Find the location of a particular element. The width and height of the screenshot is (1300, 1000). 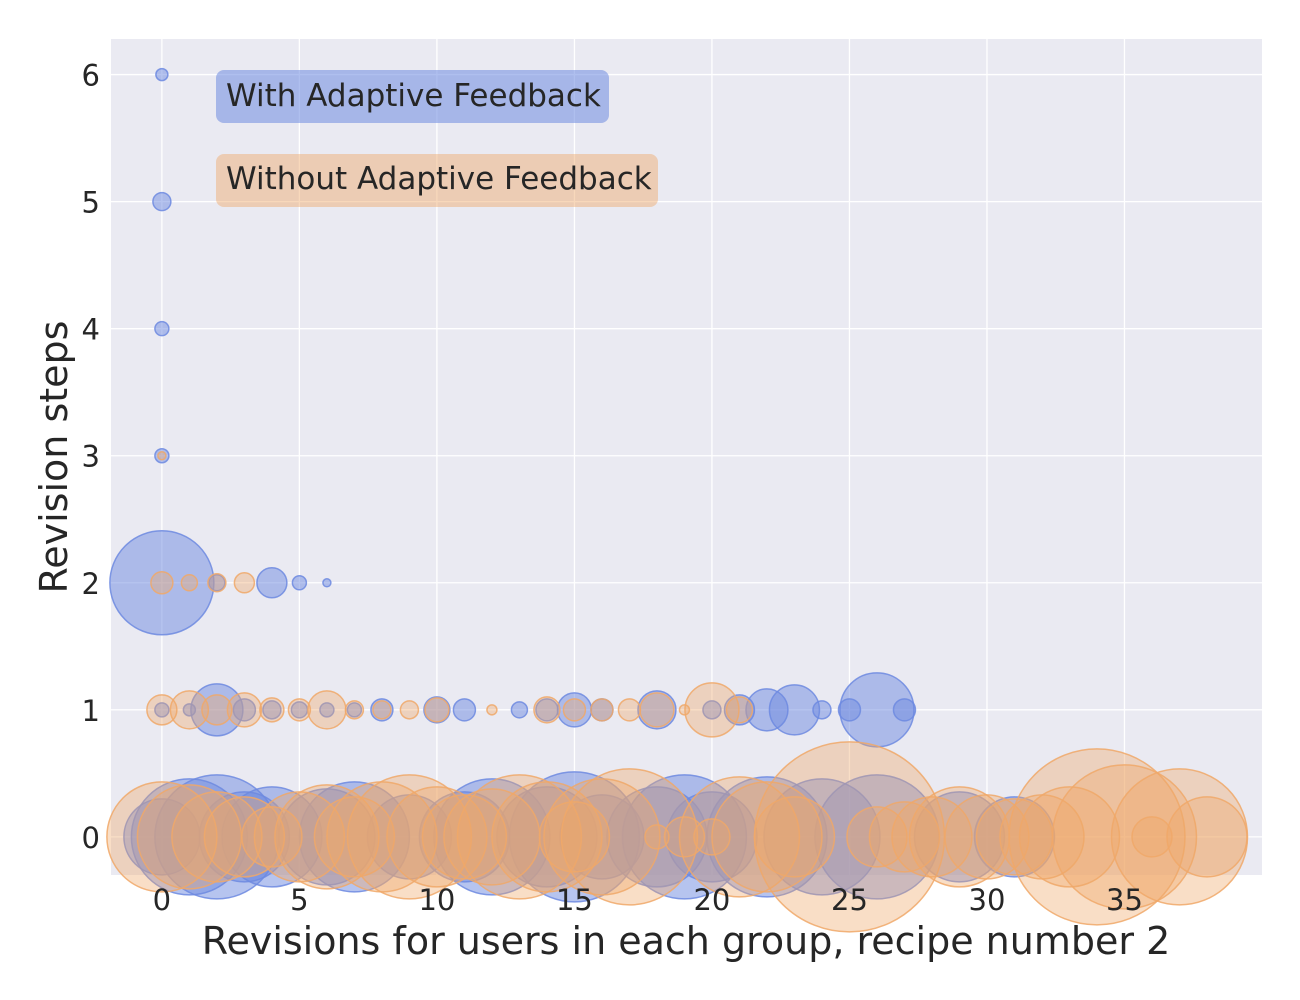

x-tick-label: 5 is located at coordinates (299, 900).